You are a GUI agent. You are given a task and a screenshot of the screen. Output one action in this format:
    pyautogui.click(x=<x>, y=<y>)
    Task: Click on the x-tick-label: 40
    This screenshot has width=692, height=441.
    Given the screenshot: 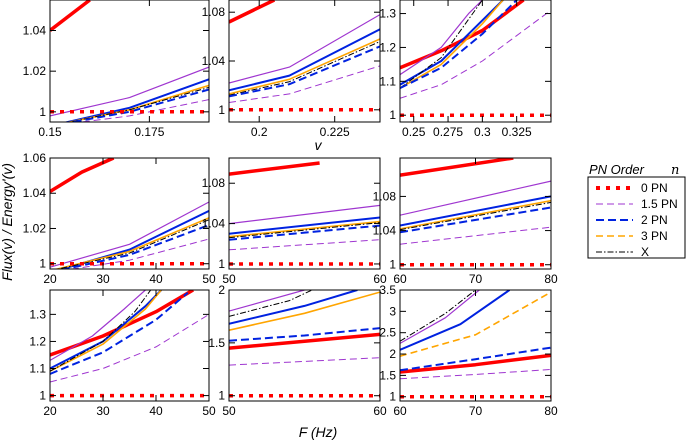 What is the action you would take?
    pyautogui.click(x=156, y=279)
    